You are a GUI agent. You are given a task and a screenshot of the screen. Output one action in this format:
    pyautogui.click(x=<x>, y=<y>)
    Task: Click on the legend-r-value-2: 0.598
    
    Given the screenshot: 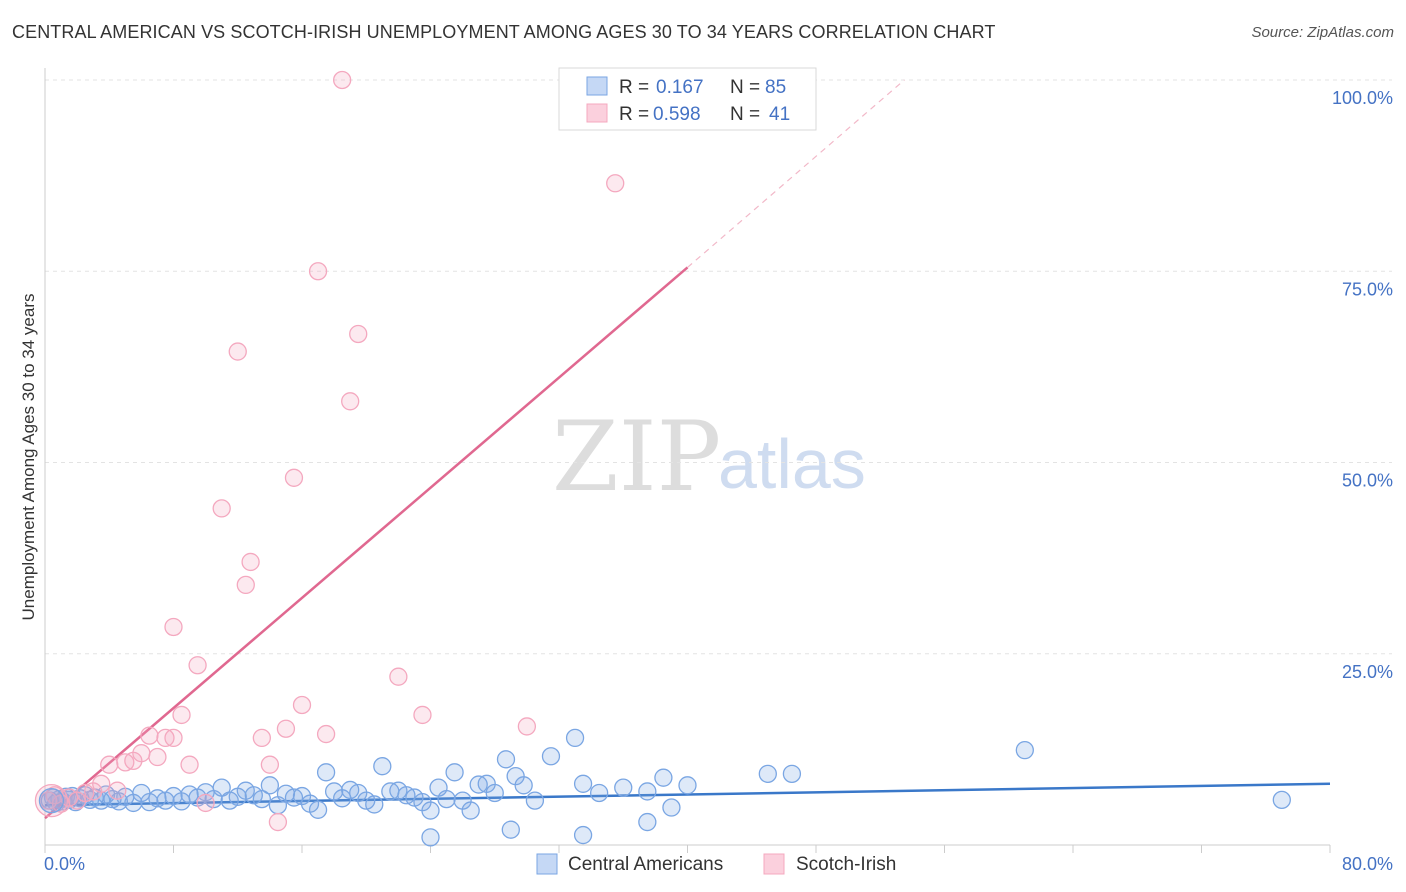 What is the action you would take?
    pyautogui.click(x=677, y=114)
    